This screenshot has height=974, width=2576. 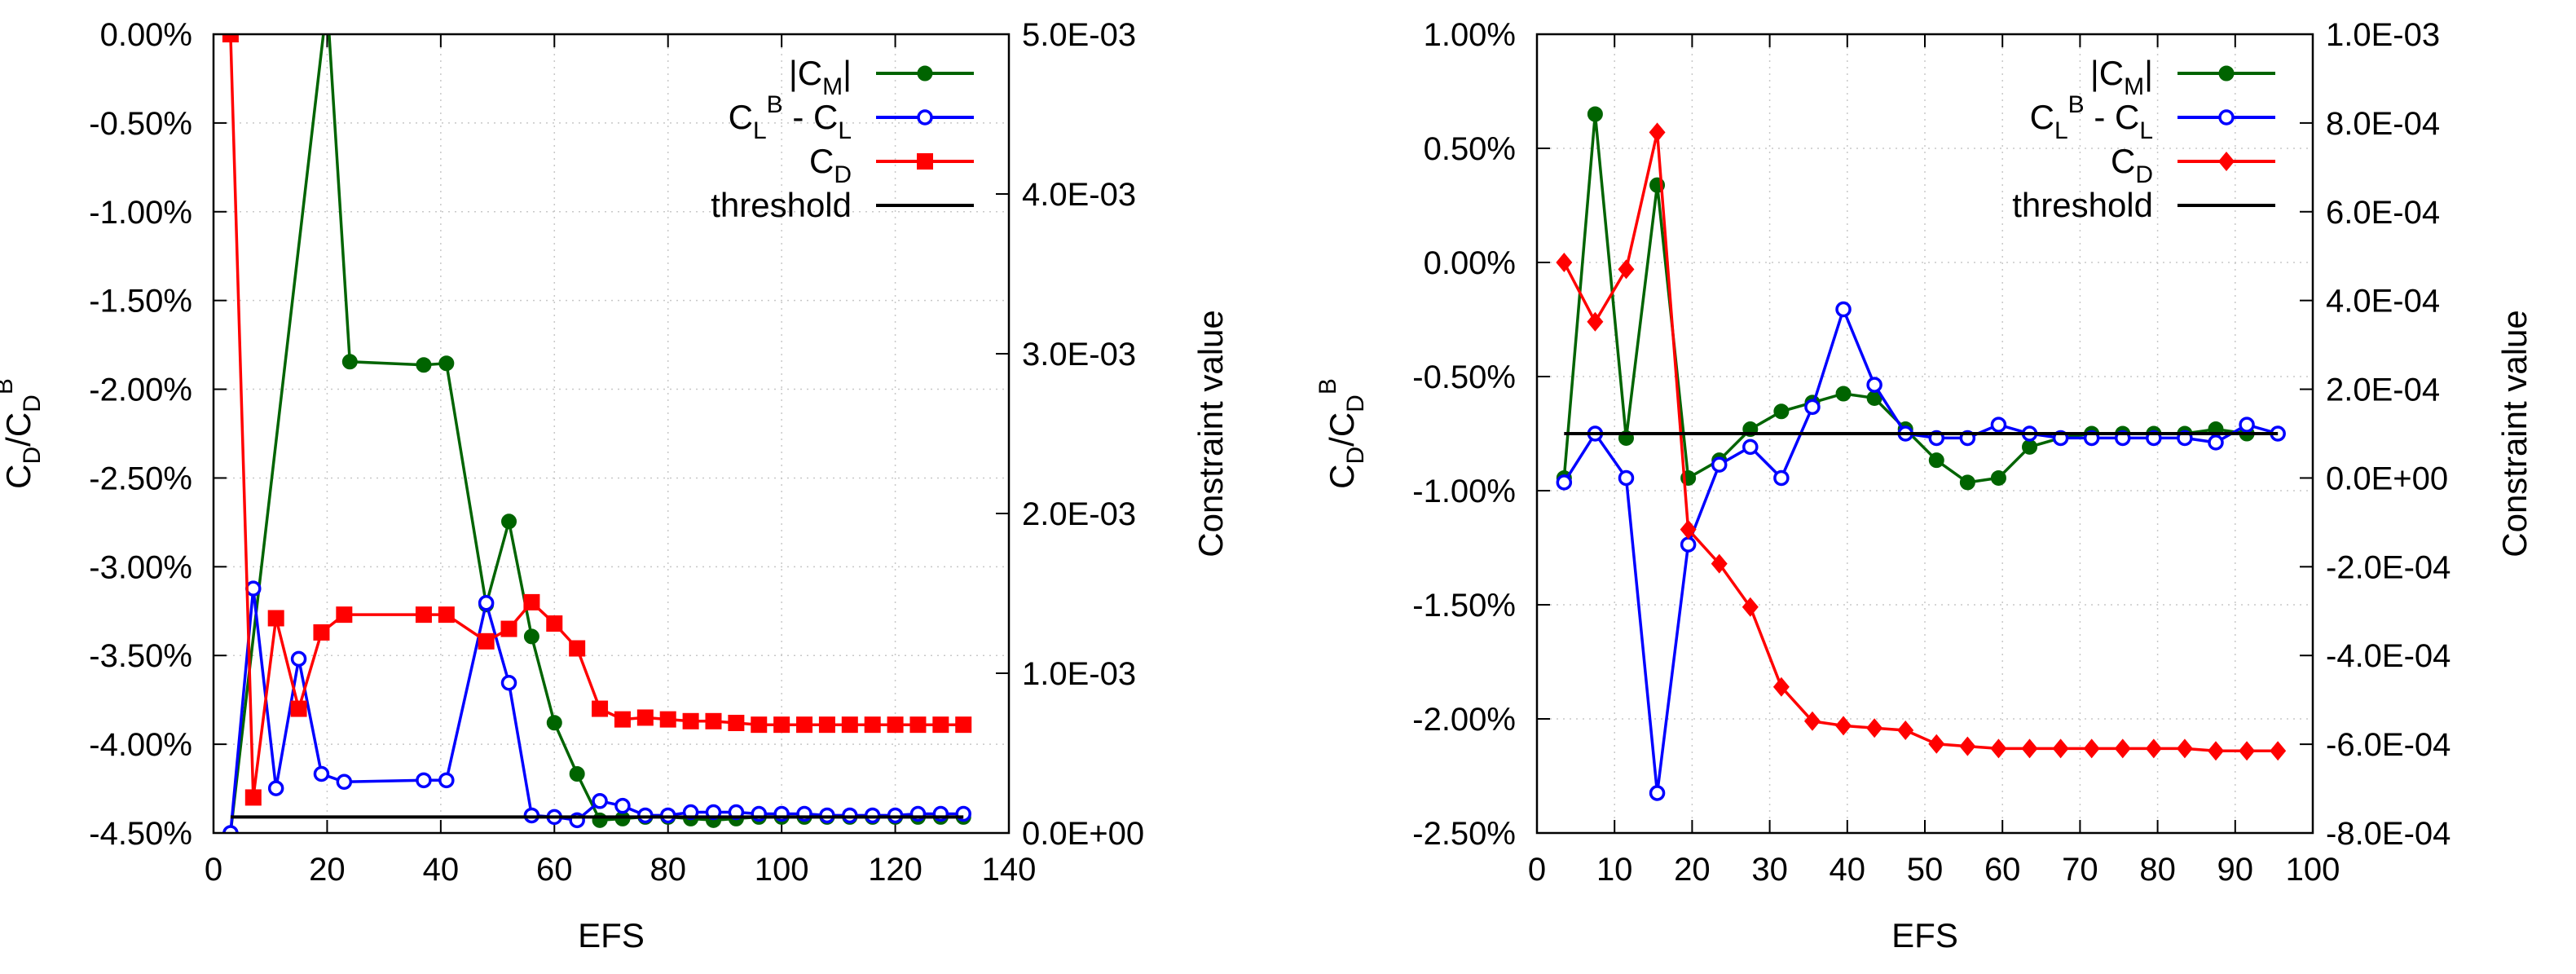 I want to click on y-tick-label: 1.00%, so click(x=1470, y=35).